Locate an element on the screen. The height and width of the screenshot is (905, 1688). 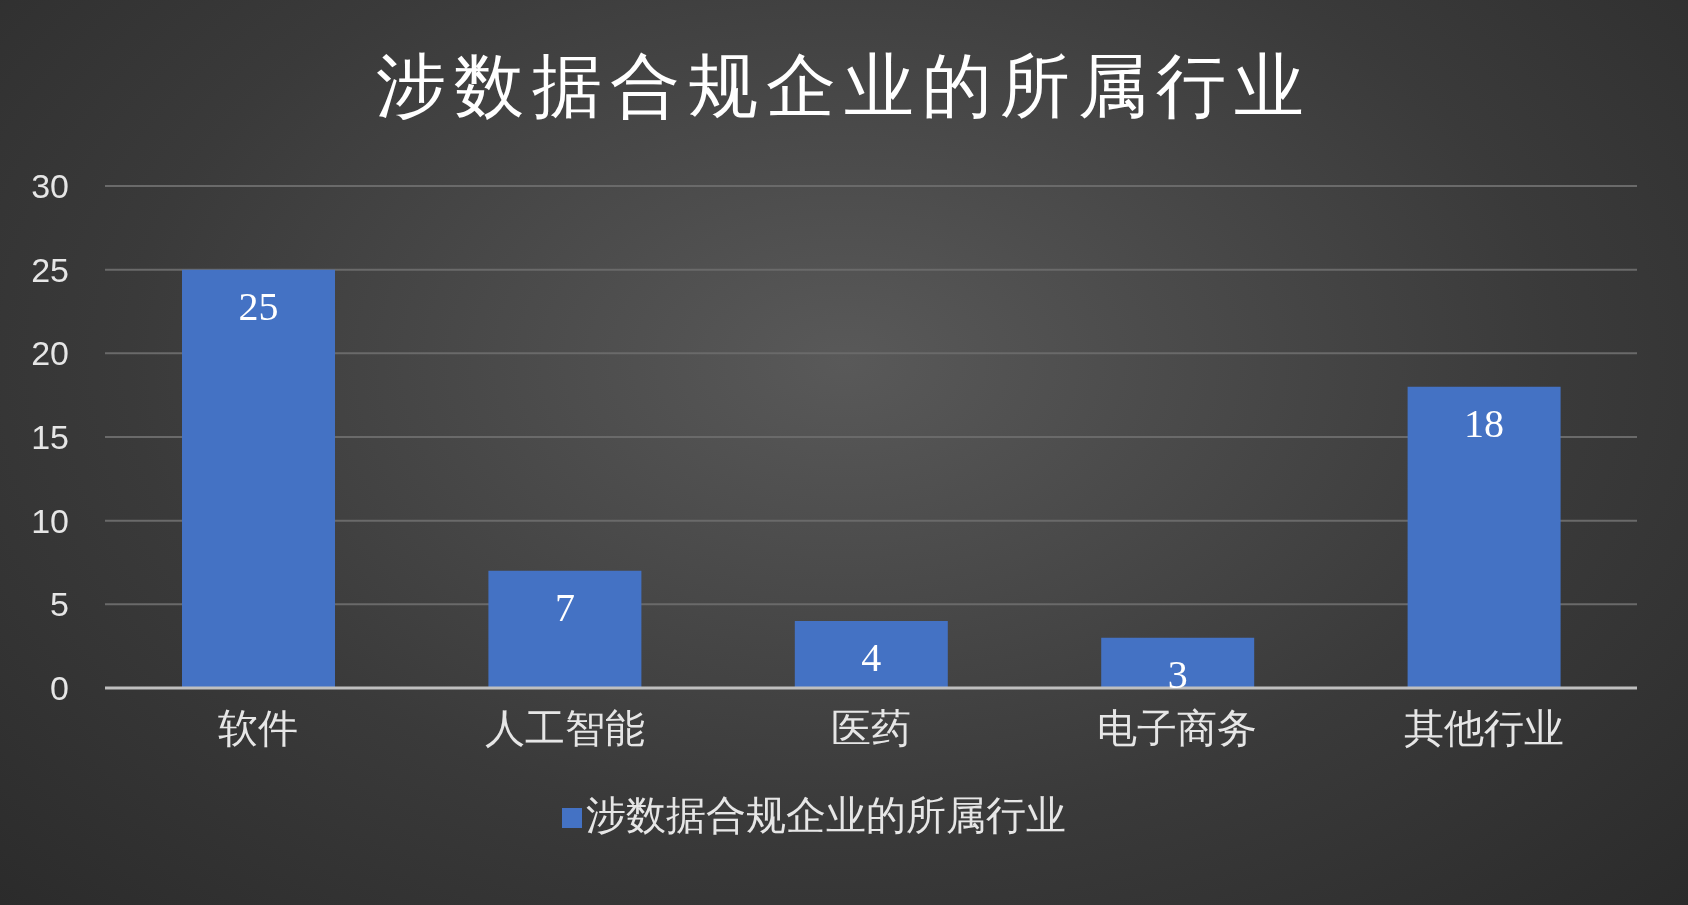
chart-title: 涉数据合规企业的所属行业 is located at coordinates (844, 86).